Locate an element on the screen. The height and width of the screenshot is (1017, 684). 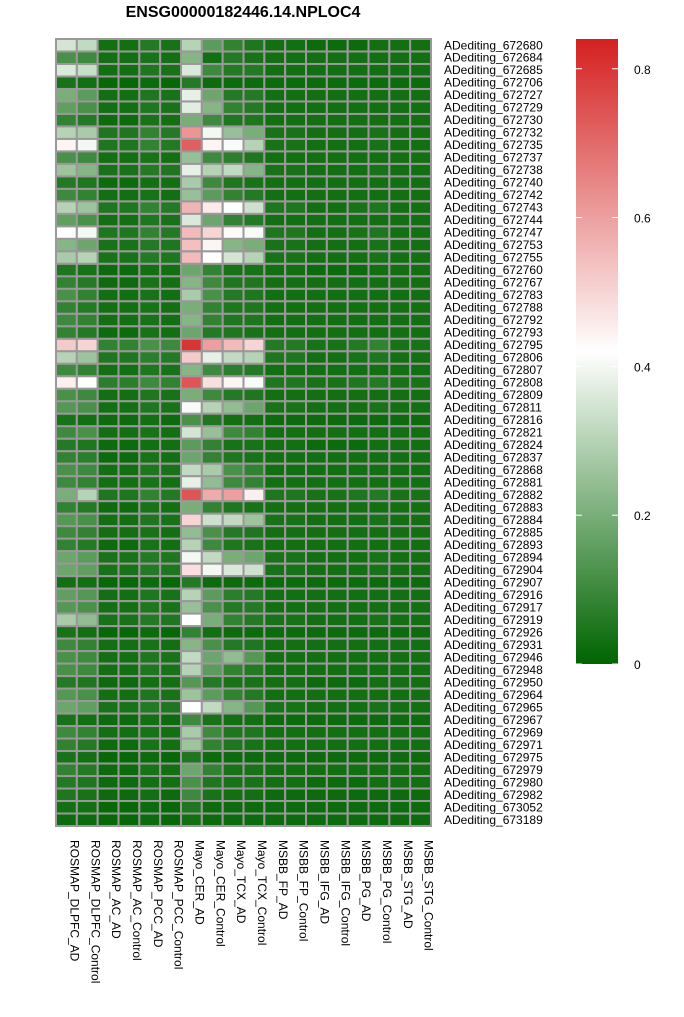
row-label: ADediting_672755 is located at coordinates (493, 258).